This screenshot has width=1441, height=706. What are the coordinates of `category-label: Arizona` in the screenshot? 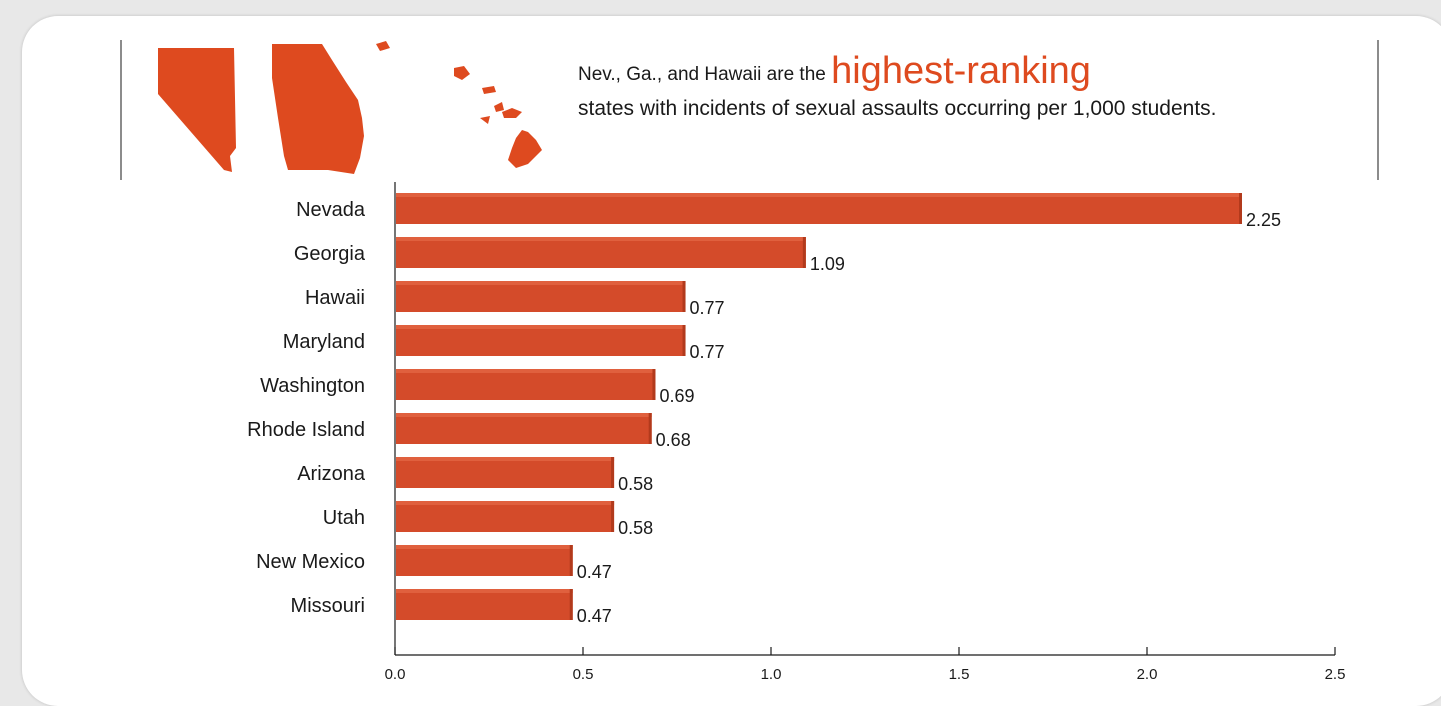 It's located at (331, 474).